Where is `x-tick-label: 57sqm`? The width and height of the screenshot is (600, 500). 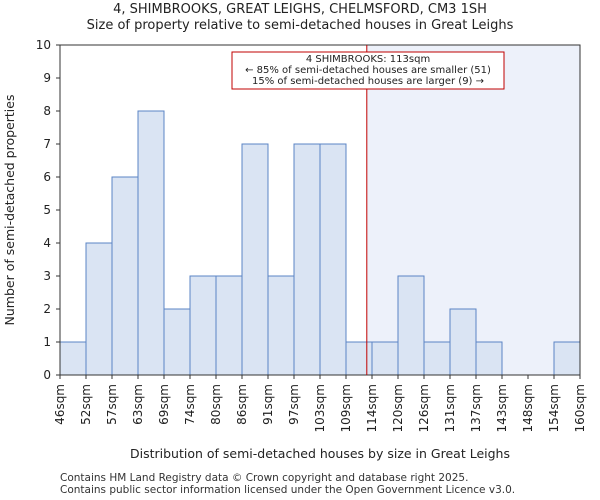
x-tick-label: 57sqm is located at coordinates (112, 404).